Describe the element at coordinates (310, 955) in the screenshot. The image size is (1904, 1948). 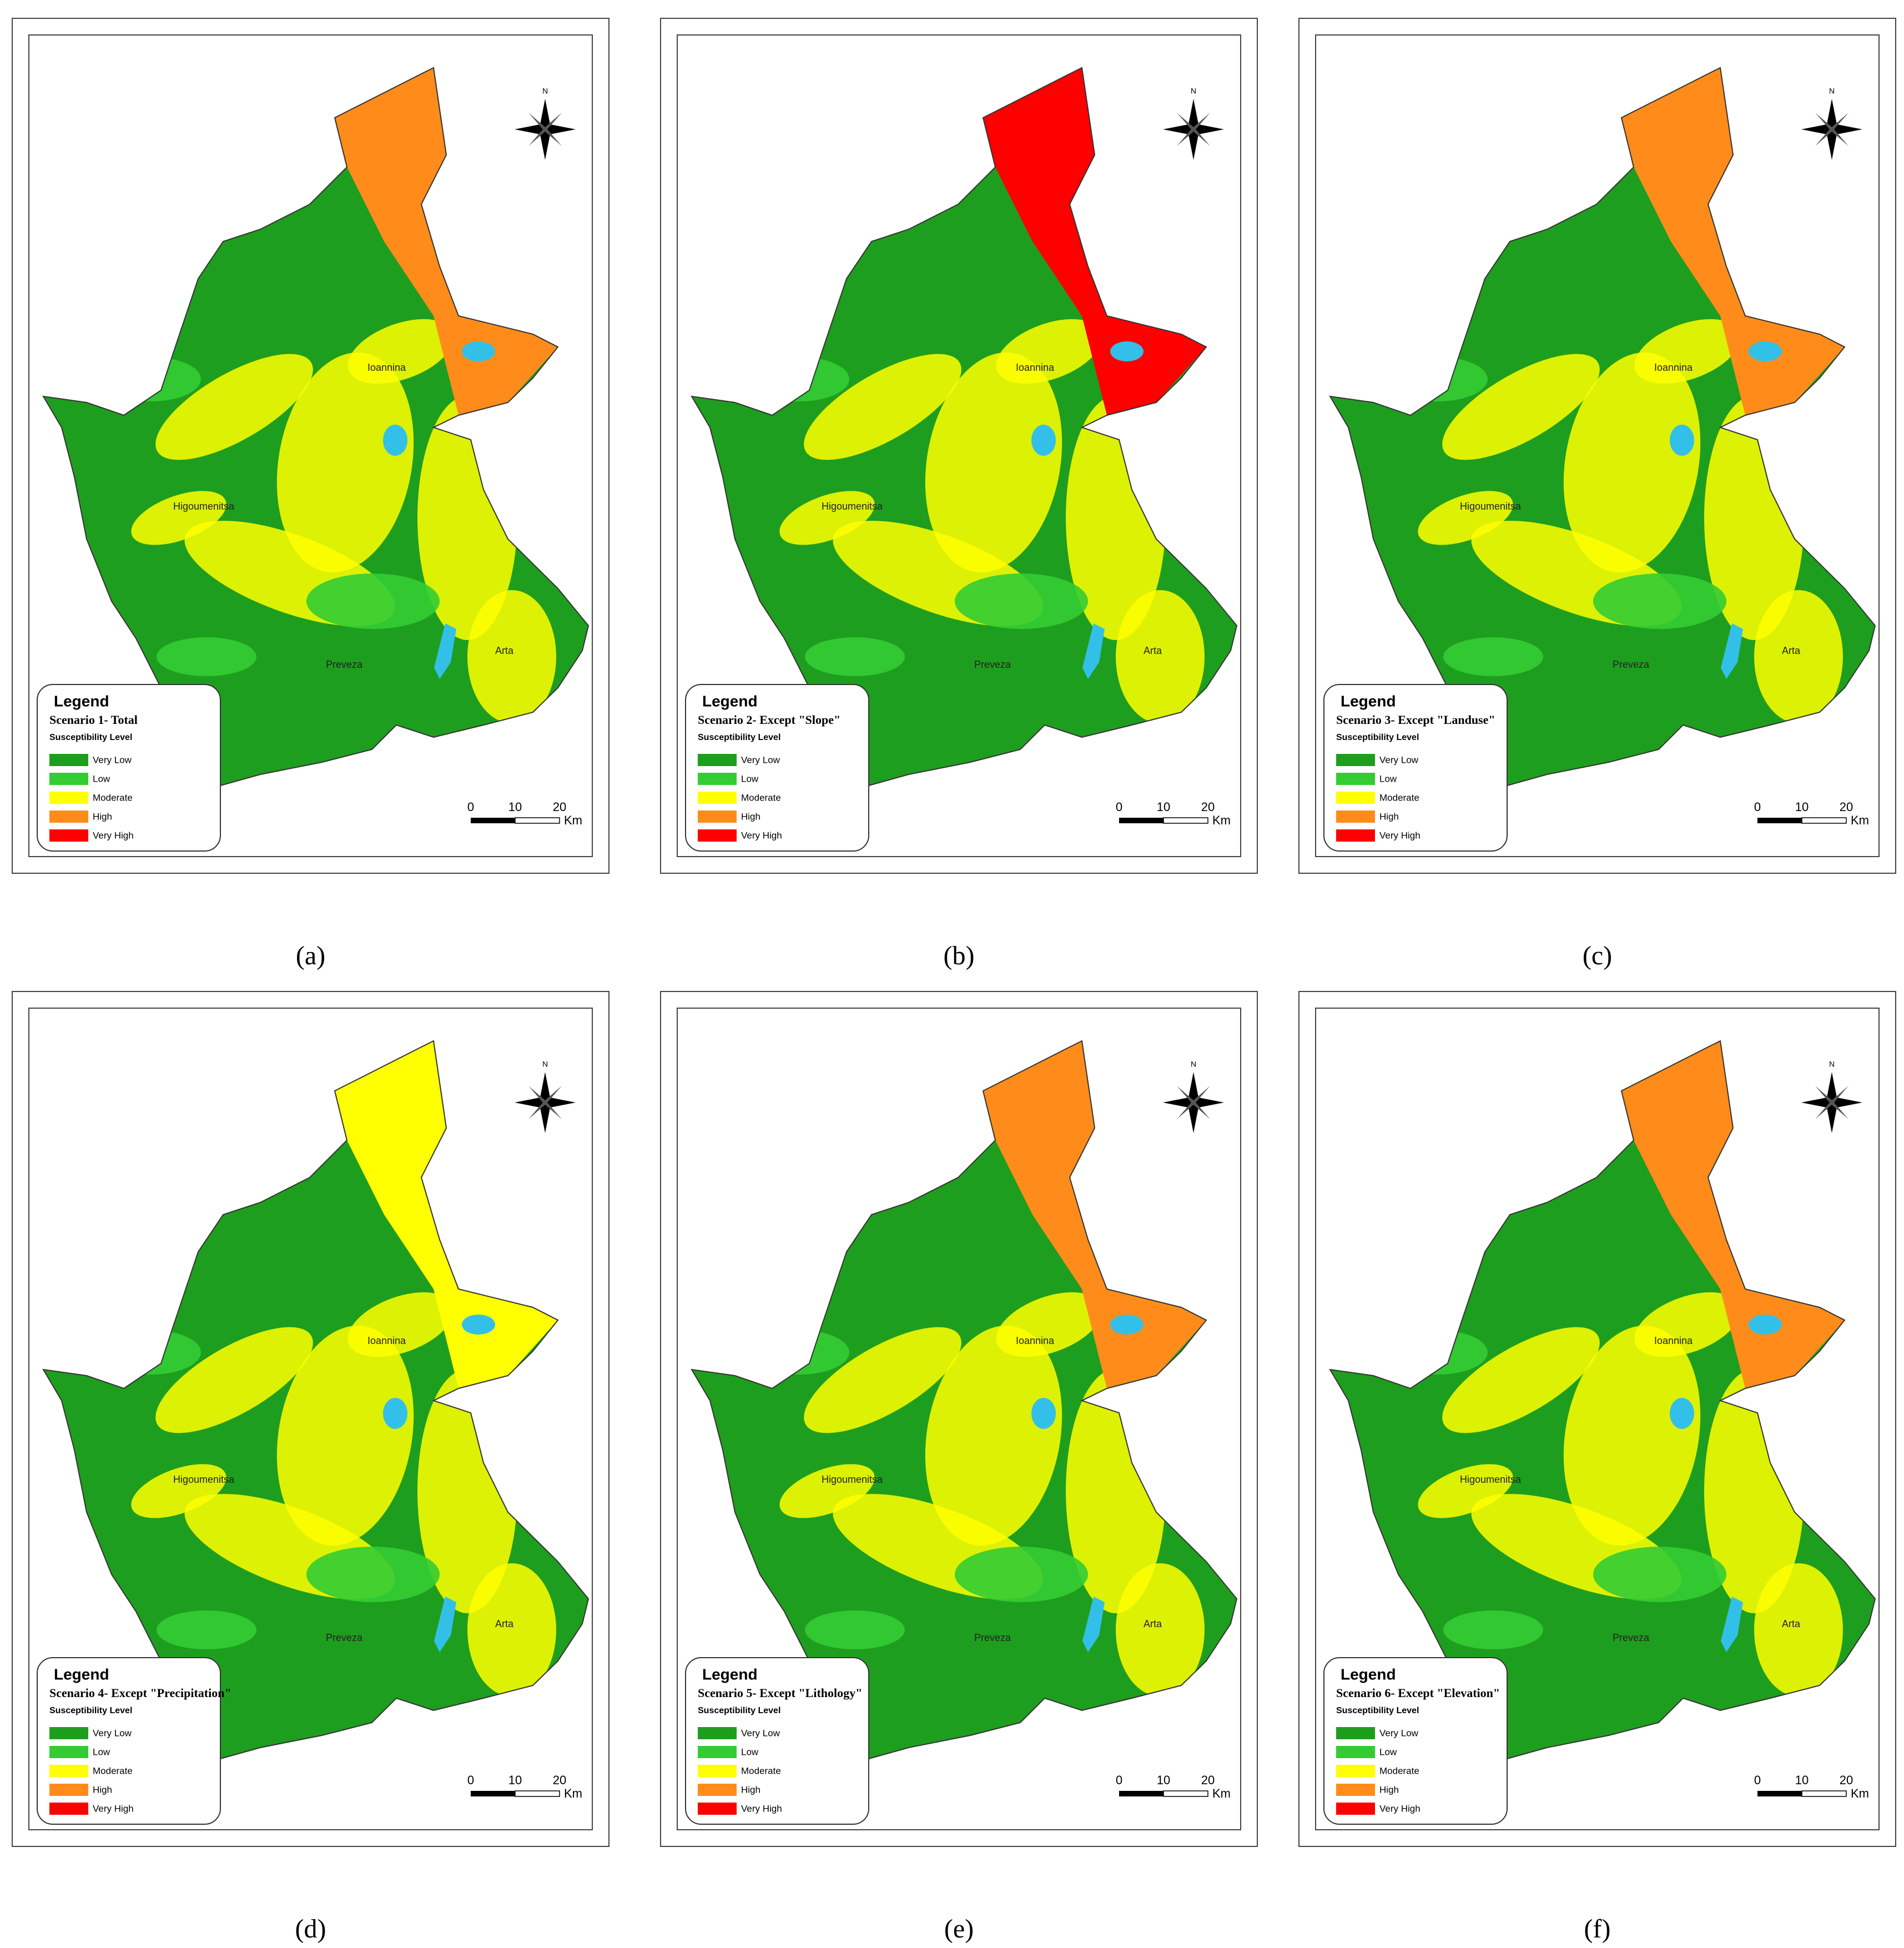
I see `panel-caption: (a)` at that location.